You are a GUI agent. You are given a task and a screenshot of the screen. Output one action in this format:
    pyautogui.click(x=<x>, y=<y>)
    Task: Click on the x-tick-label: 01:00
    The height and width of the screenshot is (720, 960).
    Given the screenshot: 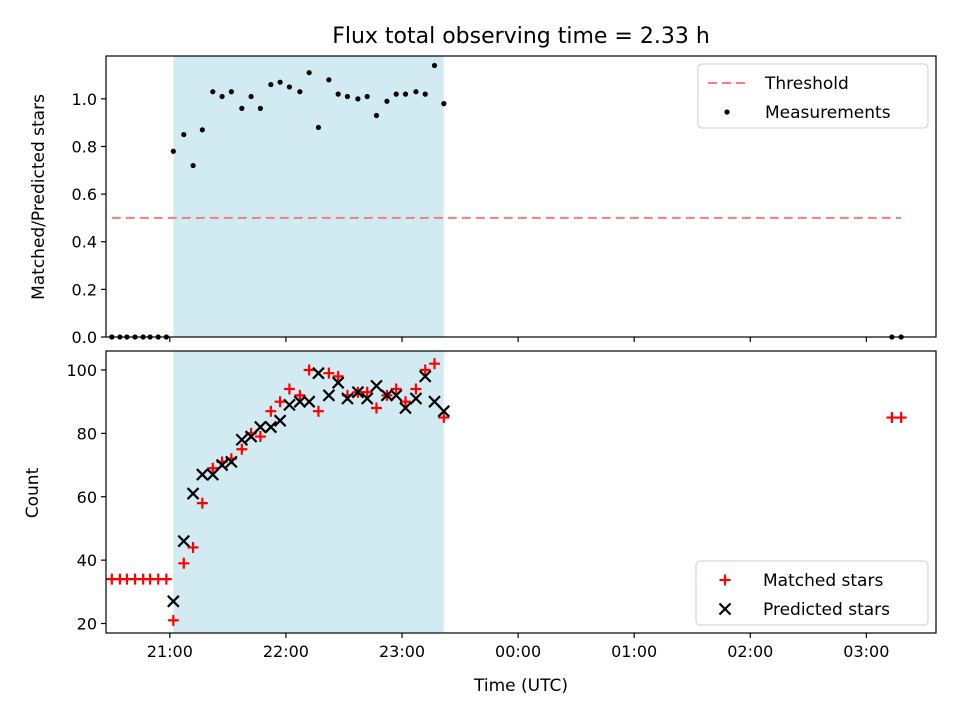 What is the action you would take?
    pyautogui.click(x=634, y=651)
    